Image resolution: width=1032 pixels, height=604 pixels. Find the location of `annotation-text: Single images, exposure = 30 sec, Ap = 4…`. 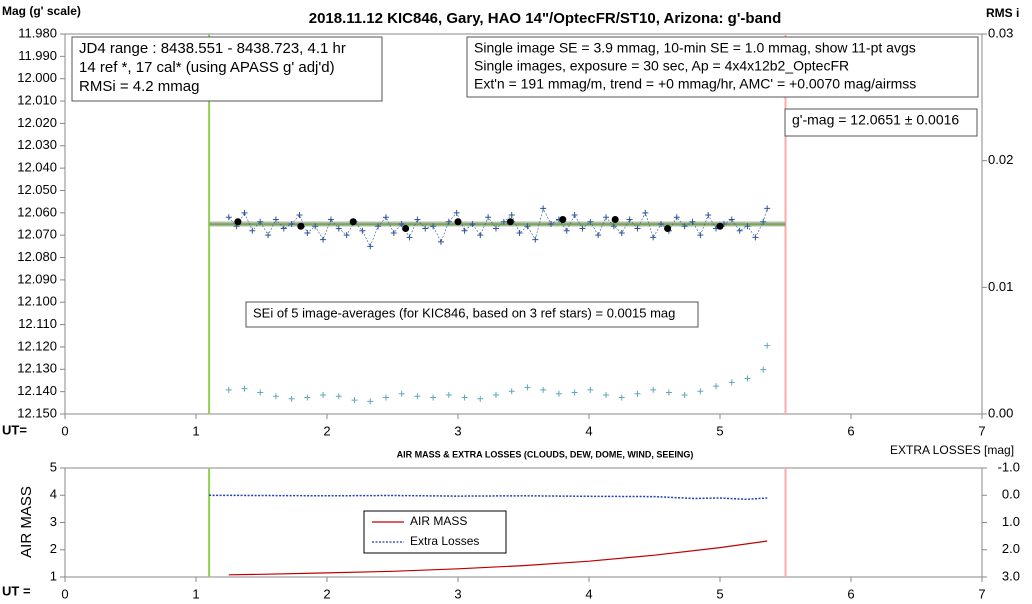

annotation-text: Single images, exposure = 30 sec, Ap = 4… is located at coordinates (661, 66).